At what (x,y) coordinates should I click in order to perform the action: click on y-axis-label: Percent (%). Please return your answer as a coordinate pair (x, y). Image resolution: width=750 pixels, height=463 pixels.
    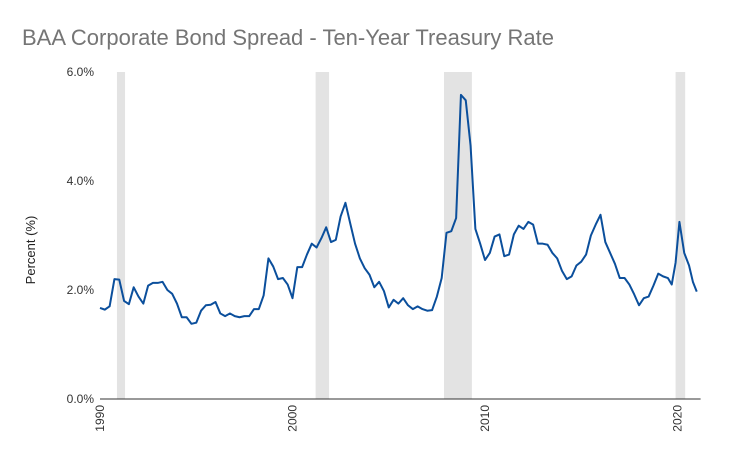
    Looking at the image, I should click on (30, 250).